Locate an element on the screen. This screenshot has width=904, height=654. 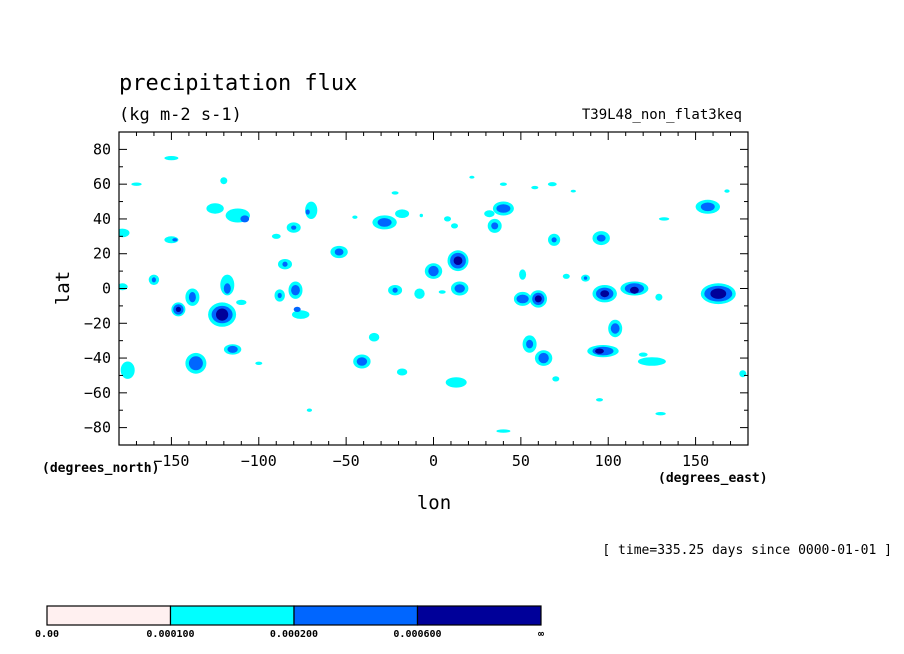
x-tick-label: 50 is located at coordinates (521, 461).